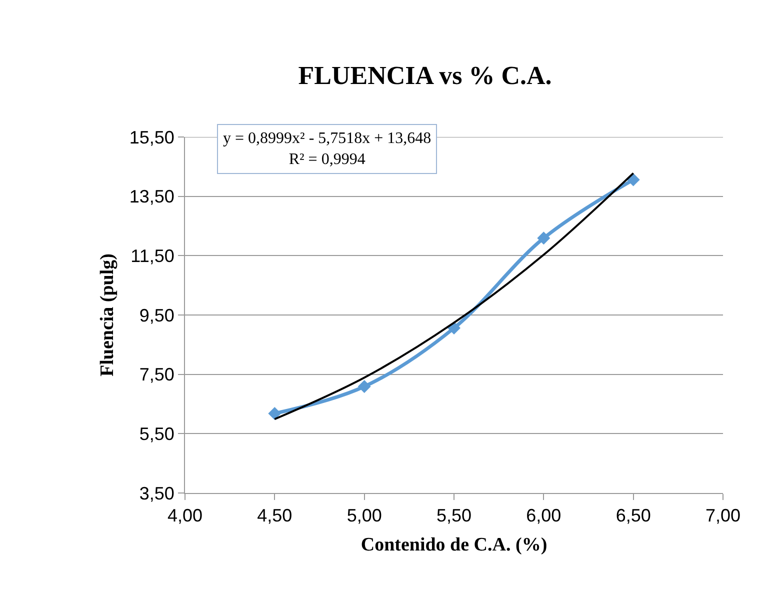 The width and height of the screenshot is (759, 594). What do you see at coordinates (151, 196) in the screenshot?
I see `y-tick-label: 13,50` at bounding box center [151, 196].